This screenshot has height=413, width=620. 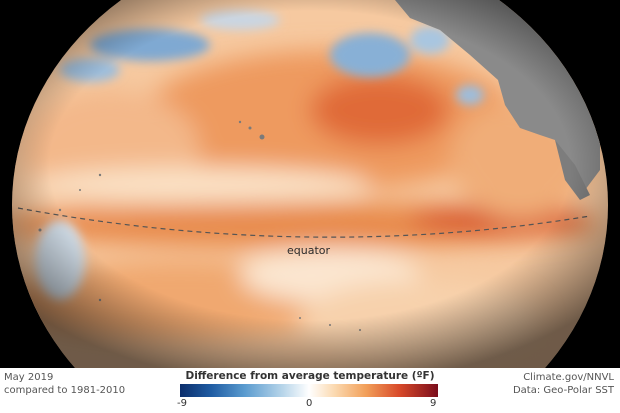 What do you see at coordinates (309, 403) in the screenshot?
I see `legend-mid-label: 0` at bounding box center [309, 403].